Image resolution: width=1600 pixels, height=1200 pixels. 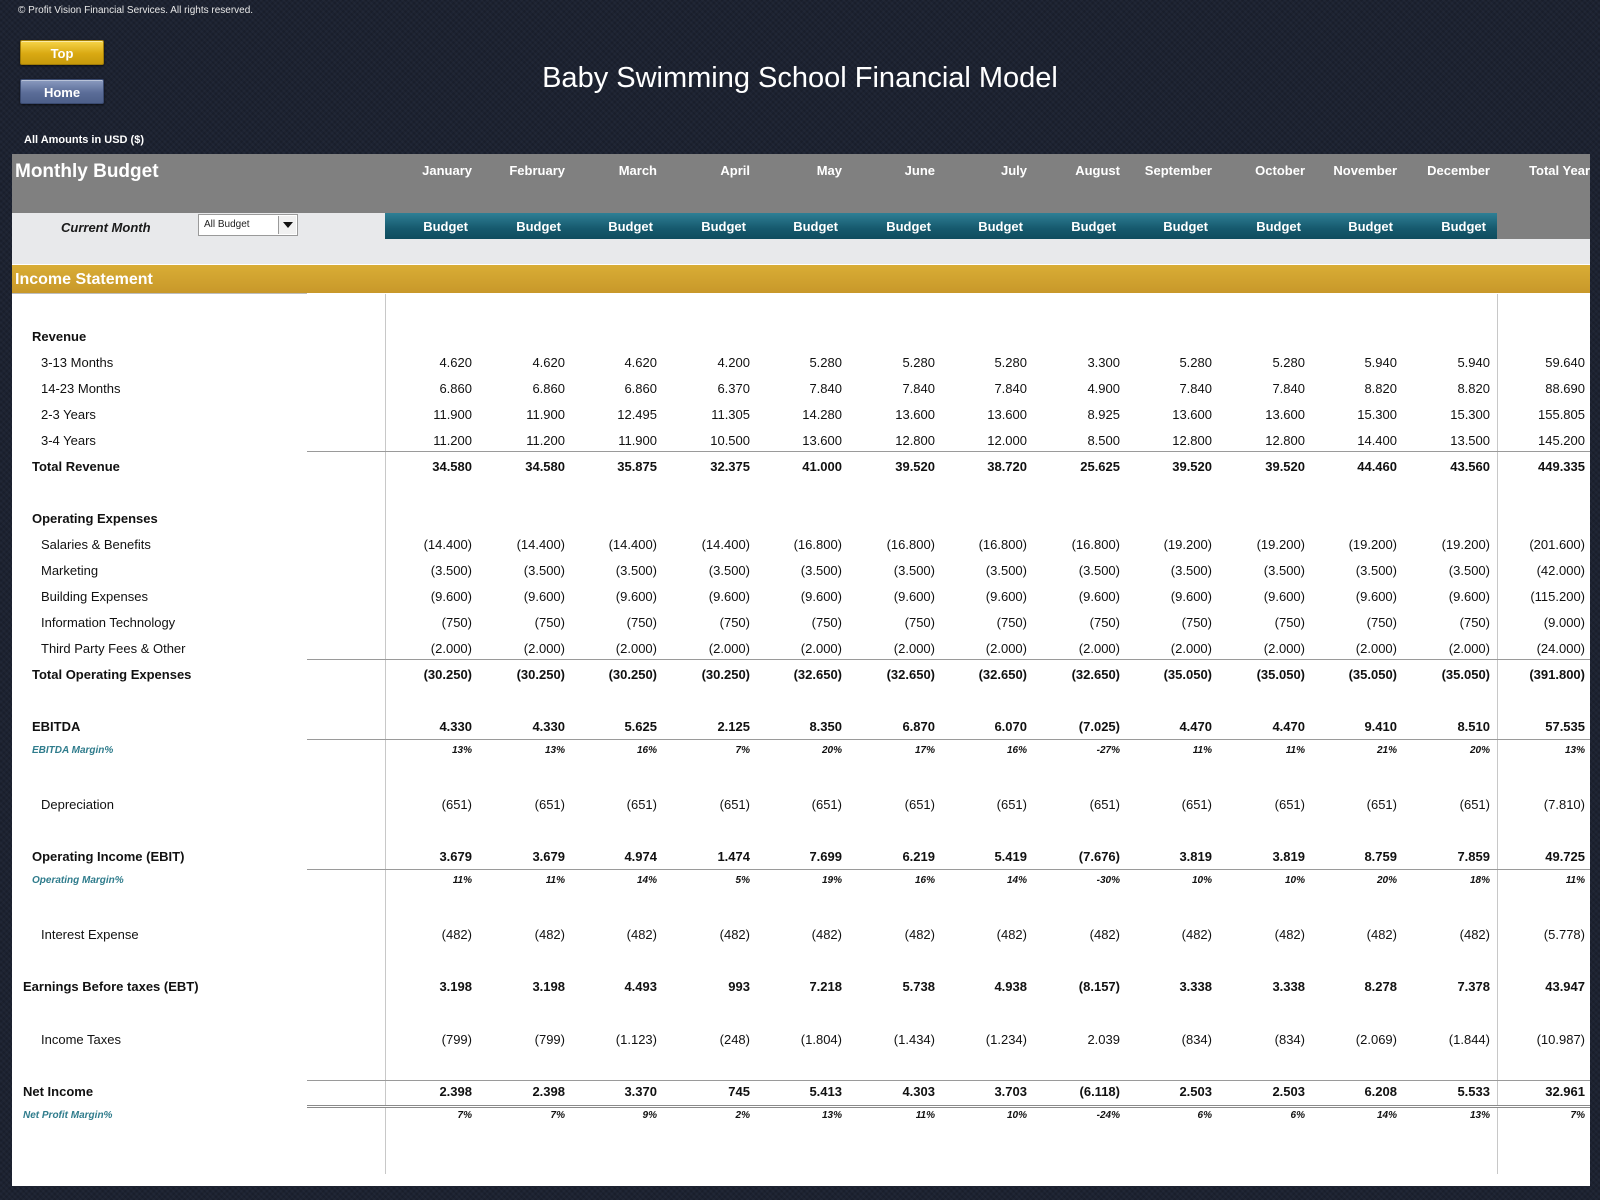 I want to click on cell-june: (3.500), so click(x=914, y=570).